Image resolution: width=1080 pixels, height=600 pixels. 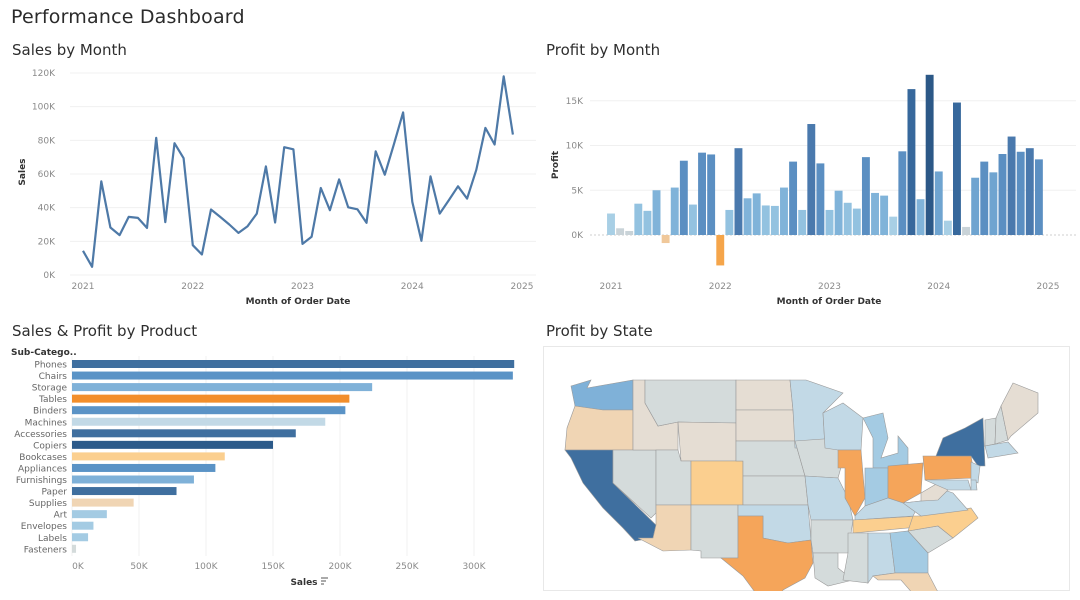 What do you see at coordinates (907, 581) in the screenshot?
I see `state-fl` at bounding box center [907, 581].